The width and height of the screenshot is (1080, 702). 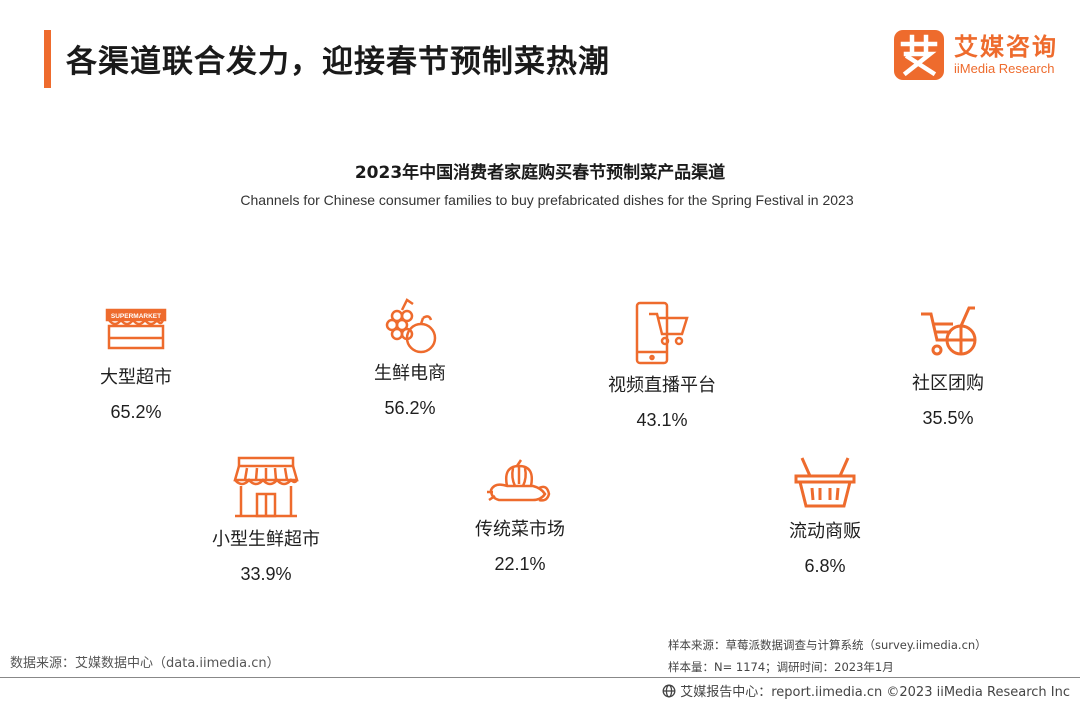 What do you see at coordinates (338, 62) in the screenshot?
I see `page-title: 各渠道联合发力，迎接春节预制菜热潮` at bounding box center [338, 62].